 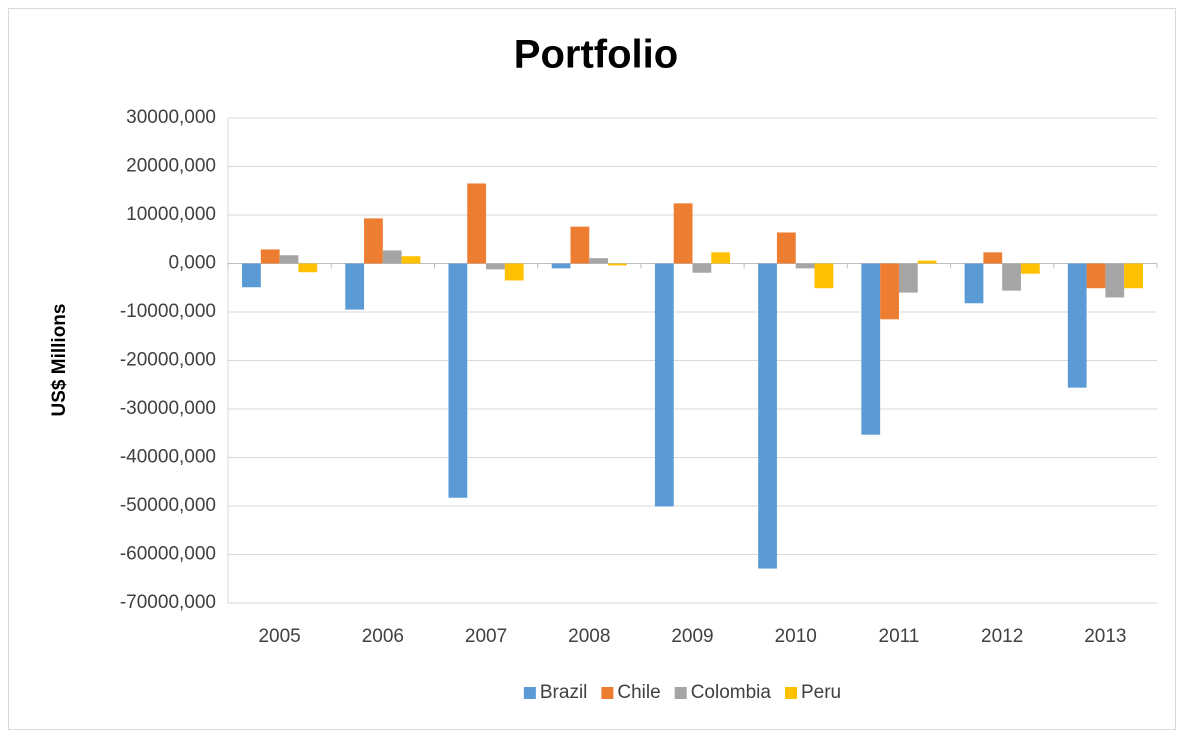 What do you see at coordinates (168, 554) in the screenshot?
I see `y-tick-label: -60000,000` at bounding box center [168, 554].